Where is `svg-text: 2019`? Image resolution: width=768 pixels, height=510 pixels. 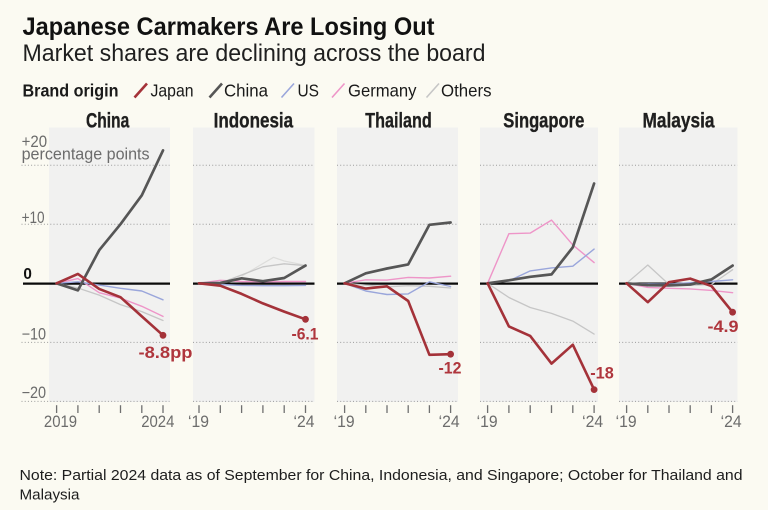 svg-text: 2019 is located at coordinates (60, 422).